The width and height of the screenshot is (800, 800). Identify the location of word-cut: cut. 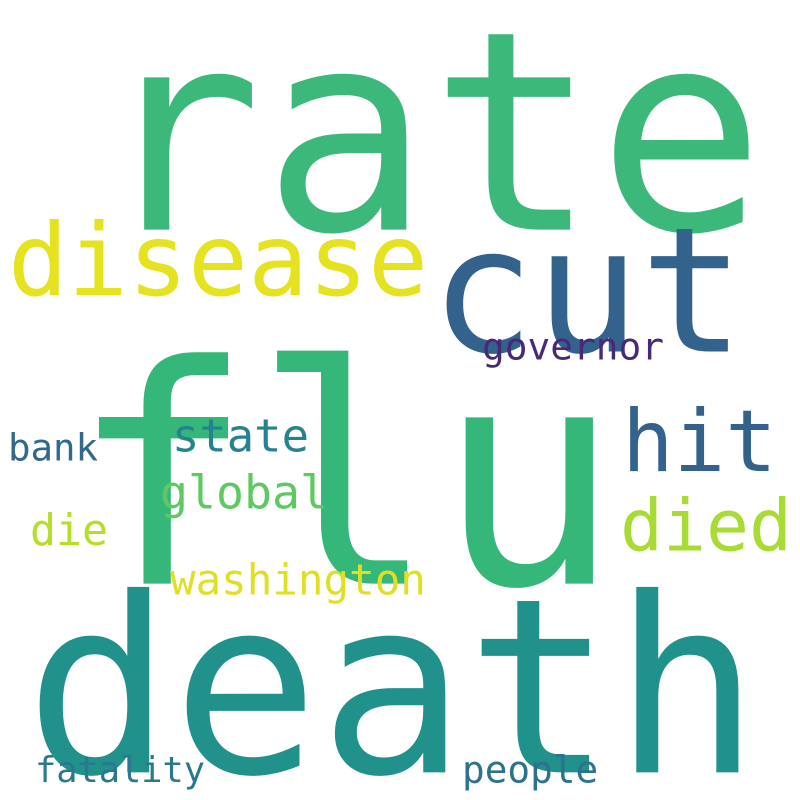
(587, 292).